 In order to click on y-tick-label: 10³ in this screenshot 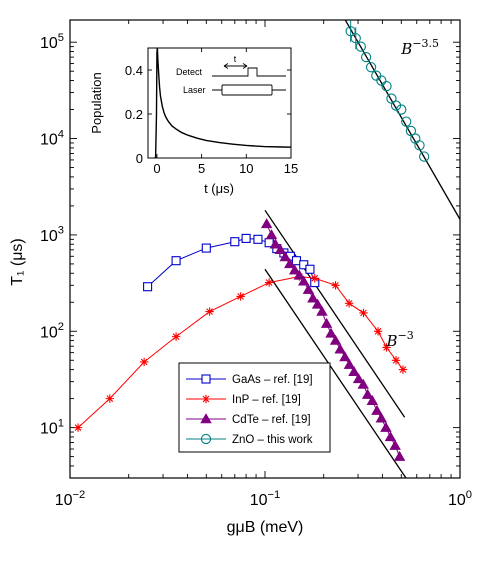, I will do `click(52, 235)`.